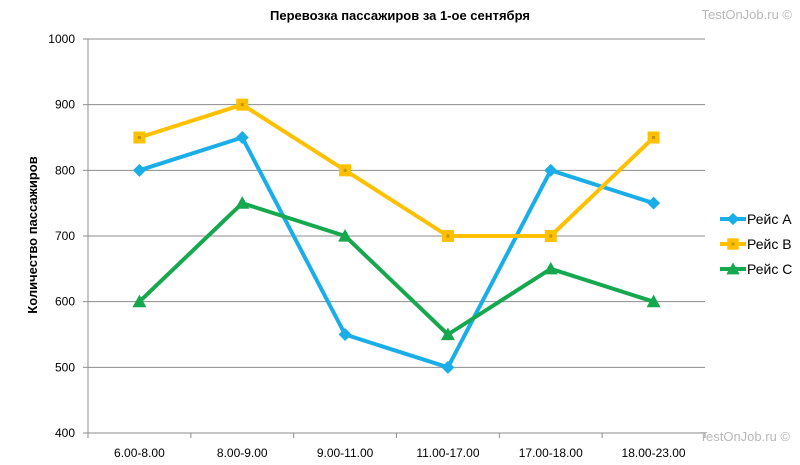 Image resolution: width=800 pixels, height=465 pixels. What do you see at coordinates (65, 236) in the screenshot?
I see `y-tick-label: 700` at bounding box center [65, 236].